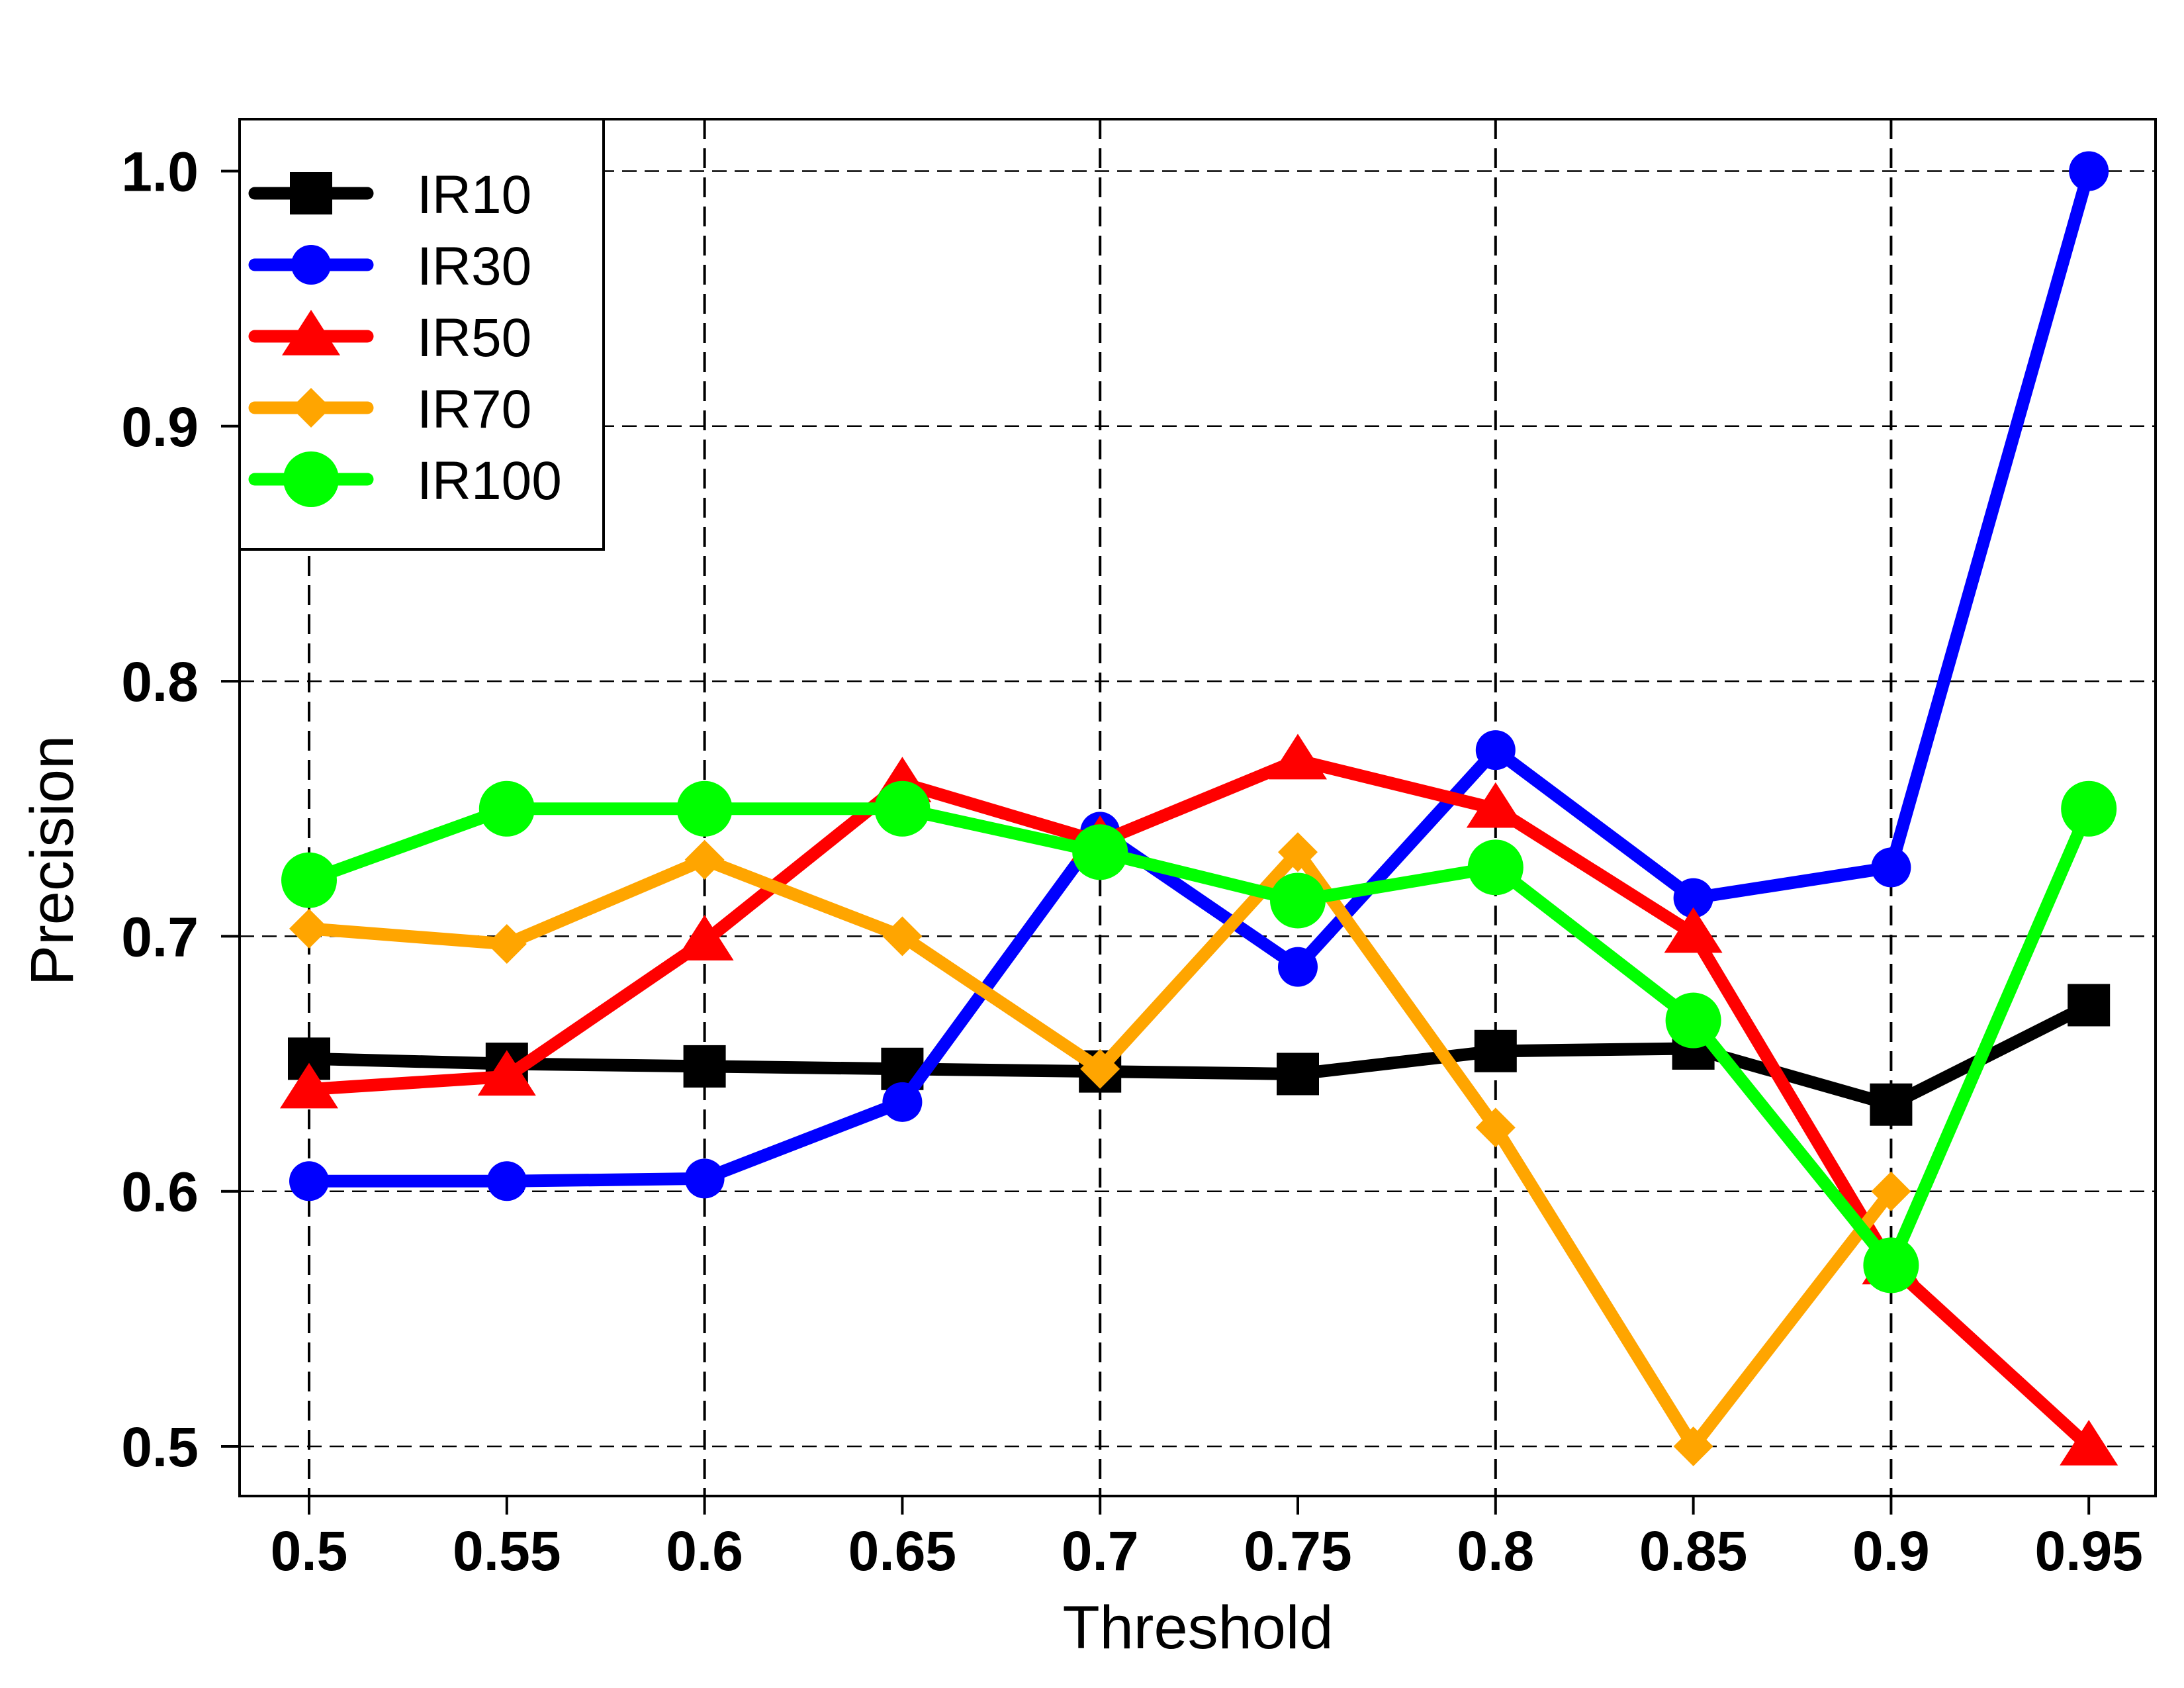 The image size is (2184, 1688). I want to click on legend-item-ir50: IR50, so click(390, 338).